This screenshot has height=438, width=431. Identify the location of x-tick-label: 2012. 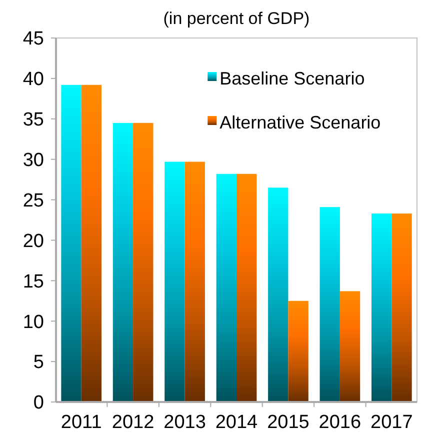
(133, 422).